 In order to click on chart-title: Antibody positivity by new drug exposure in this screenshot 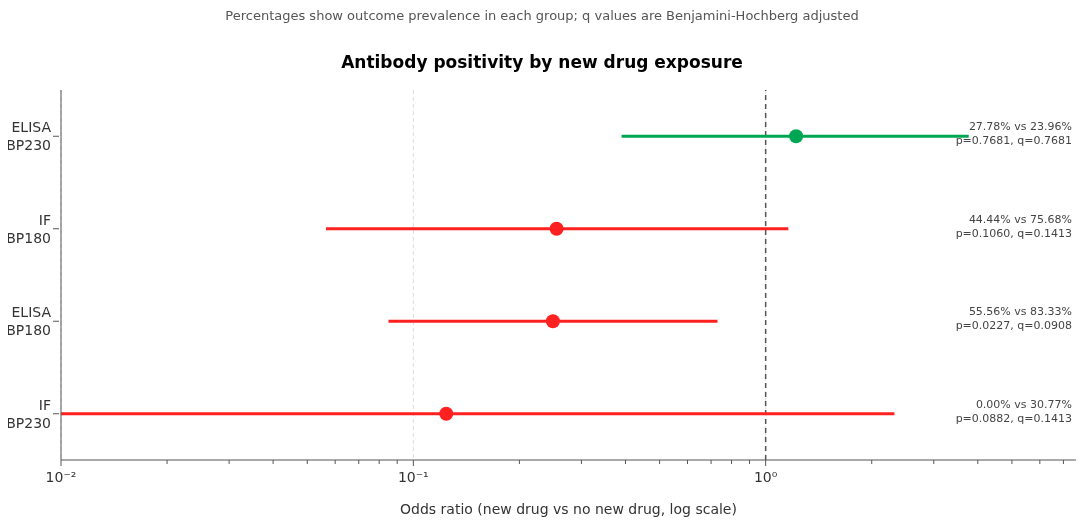, I will do `click(542, 62)`.